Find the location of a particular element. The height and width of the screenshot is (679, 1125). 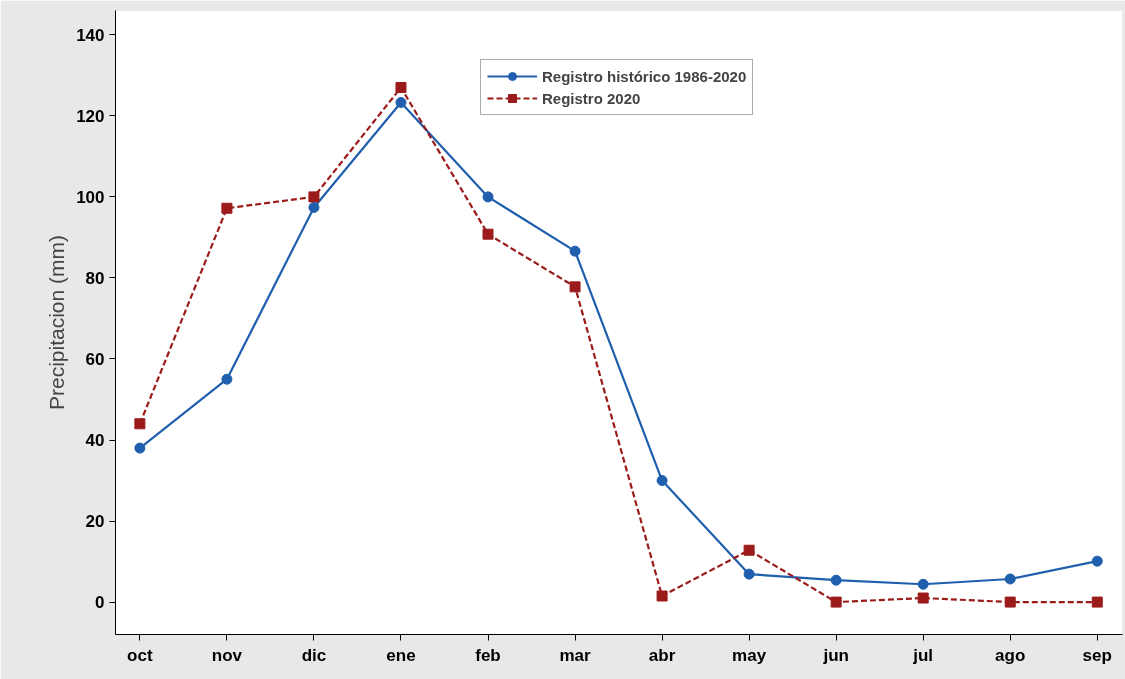

y-tick-label: 140 is located at coordinates (90, 35).